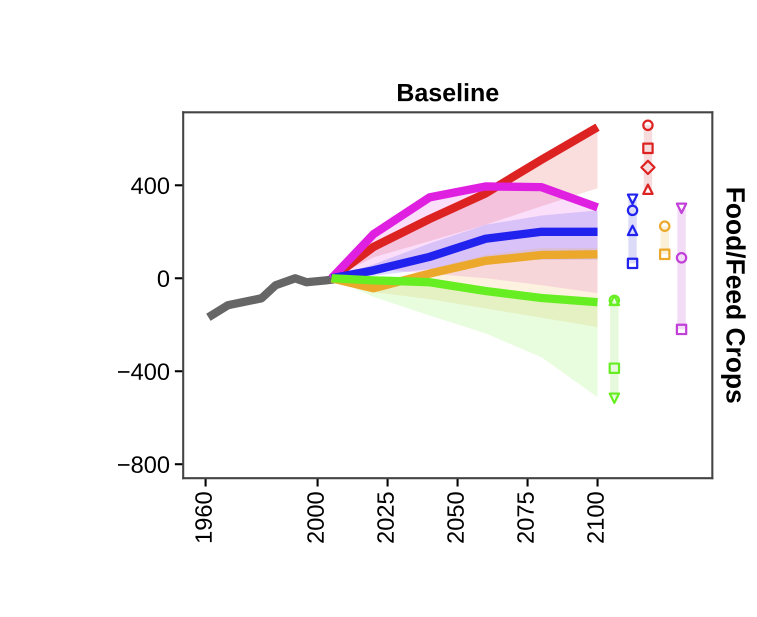 This screenshot has width=757, height=617. What do you see at coordinates (203, 517) in the screenshot?
I see `x-tick-label: 1960` at bounding box center [203, 517].